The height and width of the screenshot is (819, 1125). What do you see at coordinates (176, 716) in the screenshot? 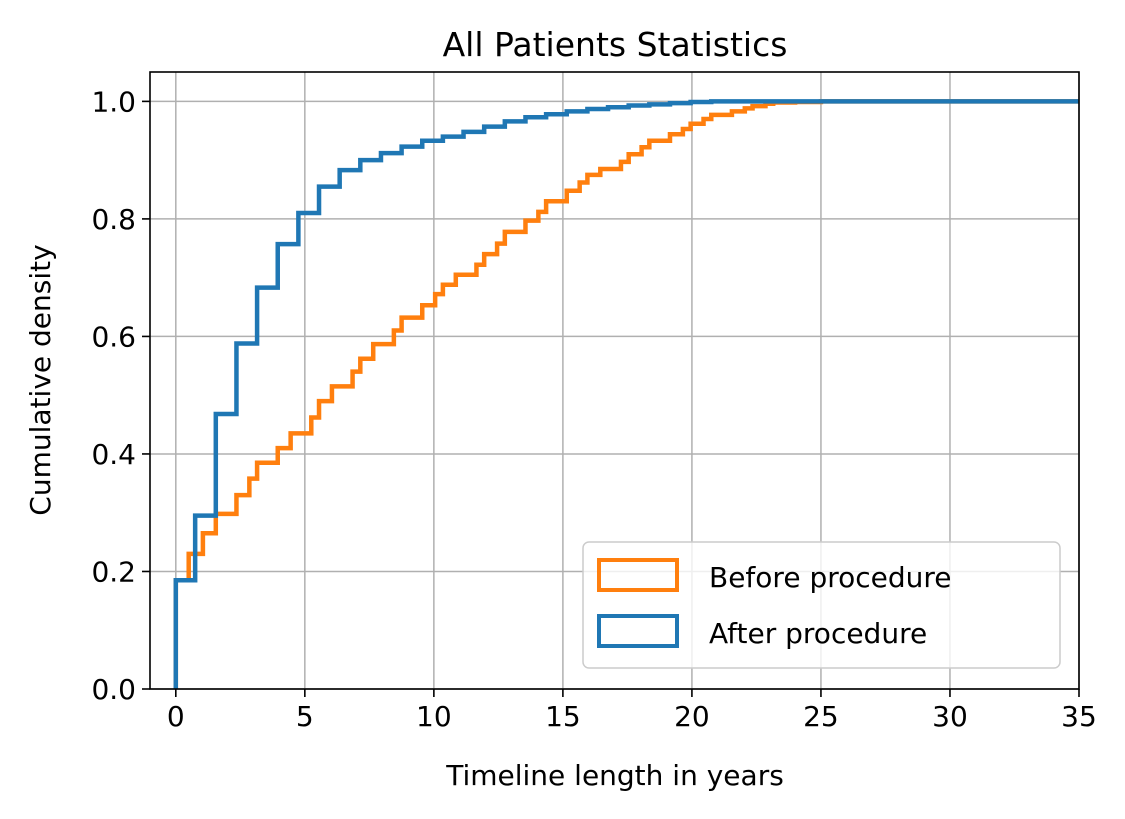
I see `x-tick-label: 0` at bounding box center [176, 716].